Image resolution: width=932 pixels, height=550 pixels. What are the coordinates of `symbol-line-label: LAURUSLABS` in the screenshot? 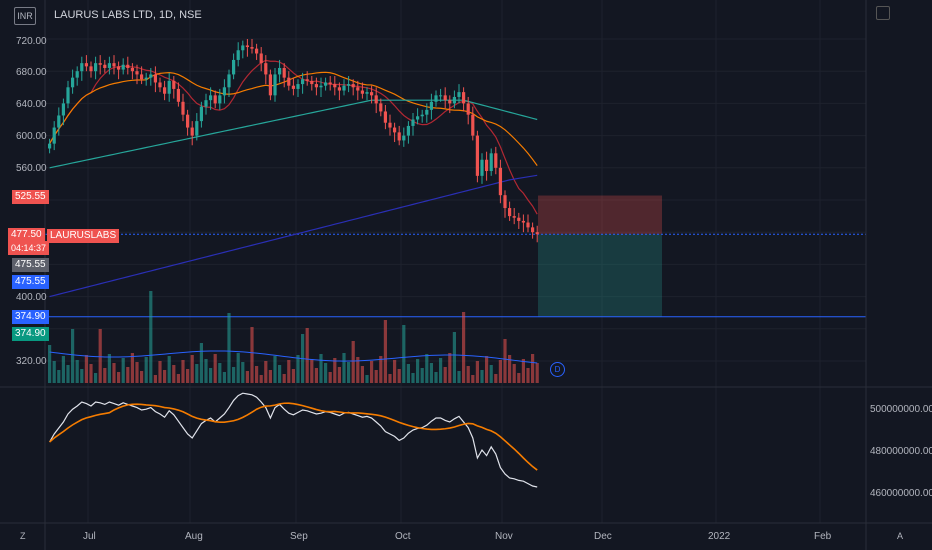 It's located at (83, 236).